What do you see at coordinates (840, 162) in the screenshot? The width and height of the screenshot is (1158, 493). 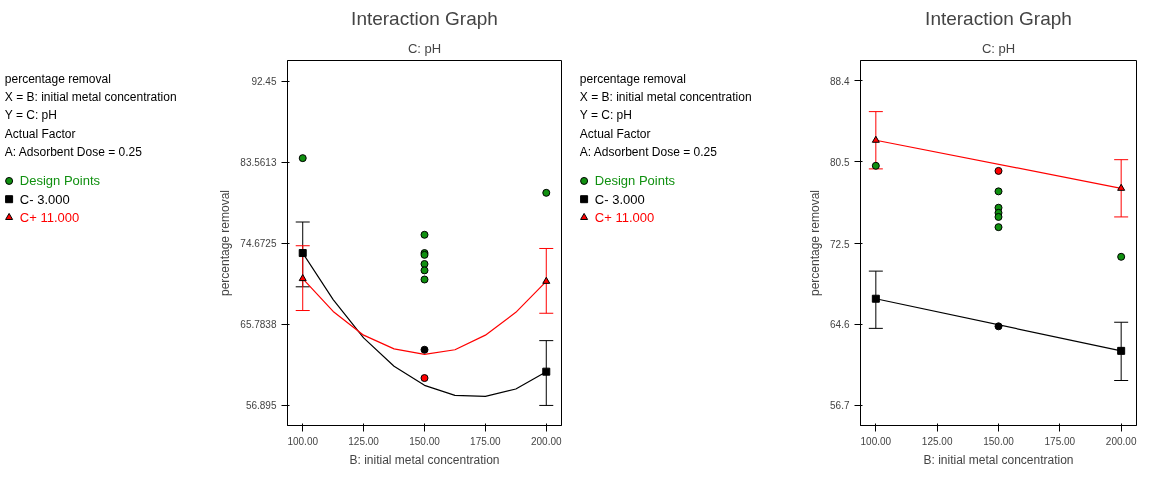 I see `y-tick-label: 80.5` at bounding box center [840, 162].